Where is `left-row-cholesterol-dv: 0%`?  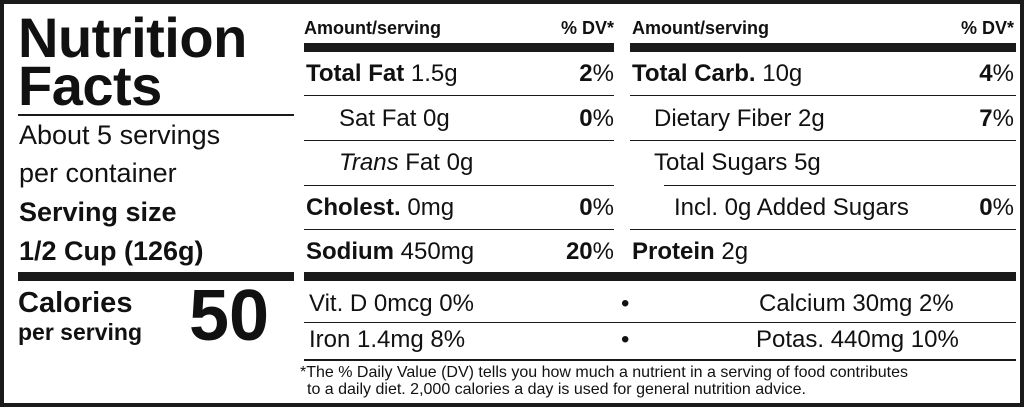
left-row-cholesterol-dv: 0% is located at coordinates (596, 207).